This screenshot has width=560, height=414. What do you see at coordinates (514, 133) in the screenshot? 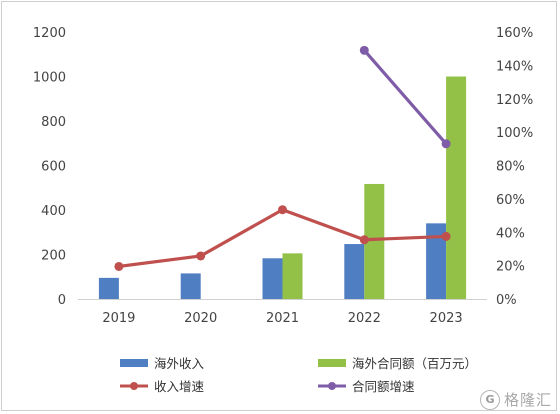
I see `right-tick-label: 100%` at bounding box center [514, 133].